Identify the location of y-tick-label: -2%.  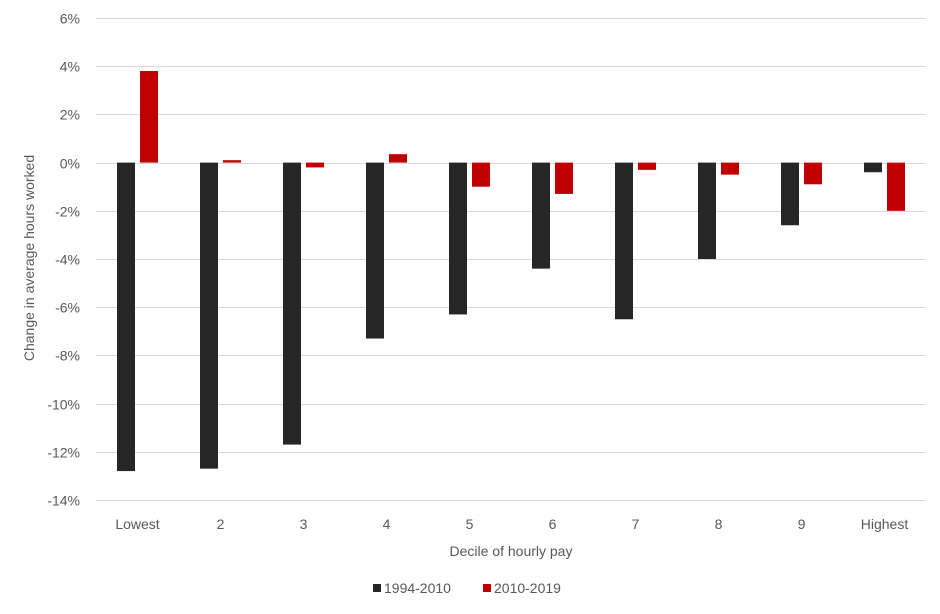
(67, 212).